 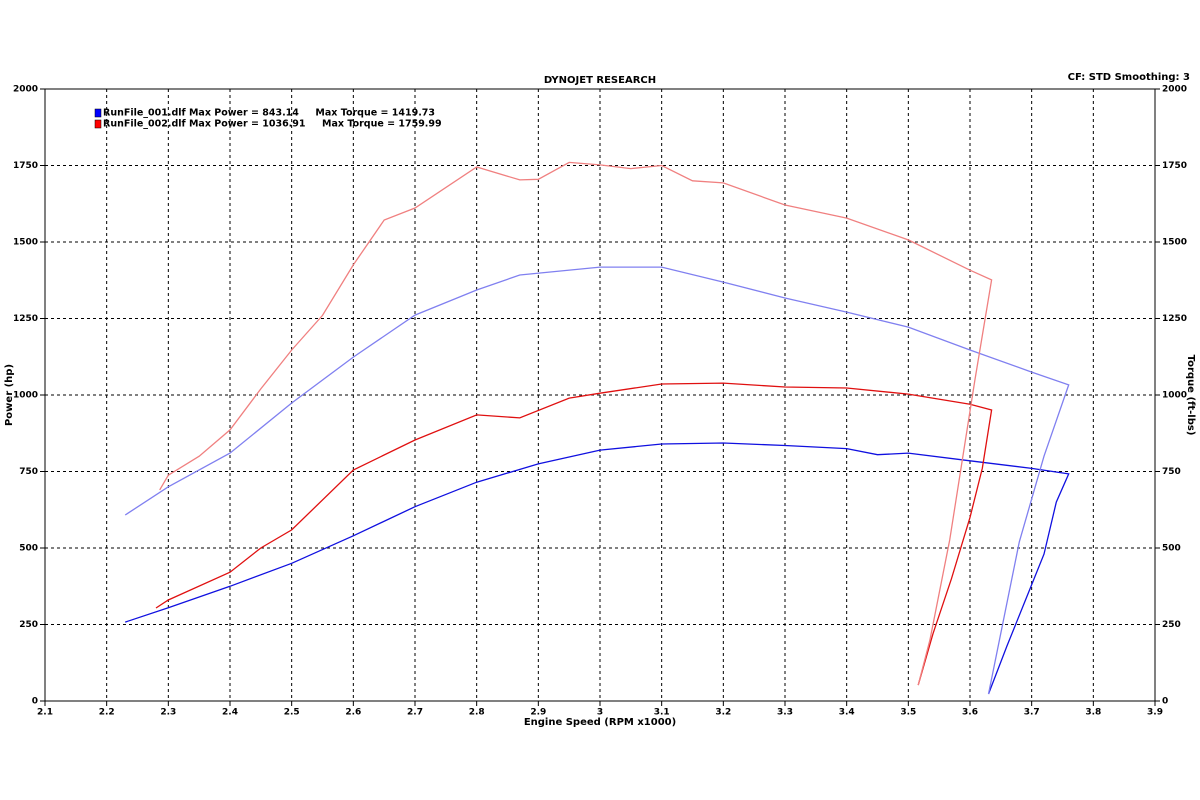 I want to click on y-axis-label: Power (hp), so click(x=9, y=395).